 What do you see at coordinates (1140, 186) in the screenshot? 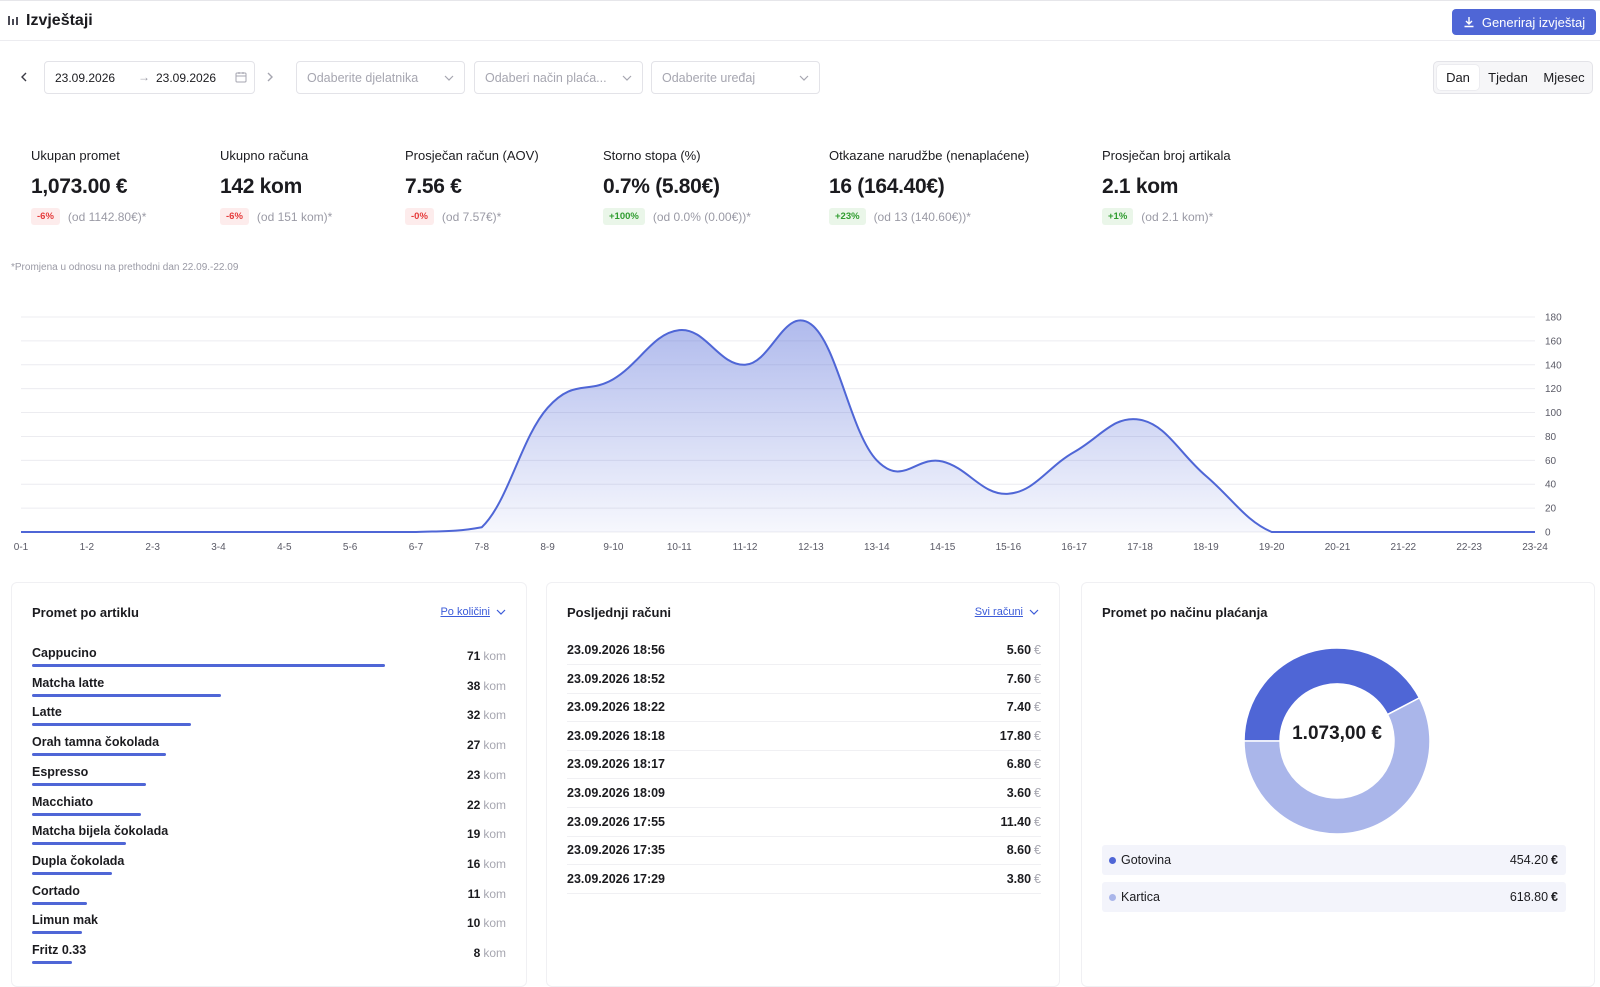
I see `kpi-value: 2.1 kom` at bounding box center [1140, 186].